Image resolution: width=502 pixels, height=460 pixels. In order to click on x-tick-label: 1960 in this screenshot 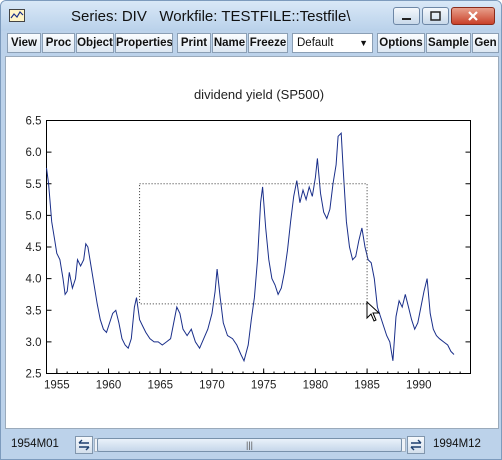, I will do `click(109, 386)`.